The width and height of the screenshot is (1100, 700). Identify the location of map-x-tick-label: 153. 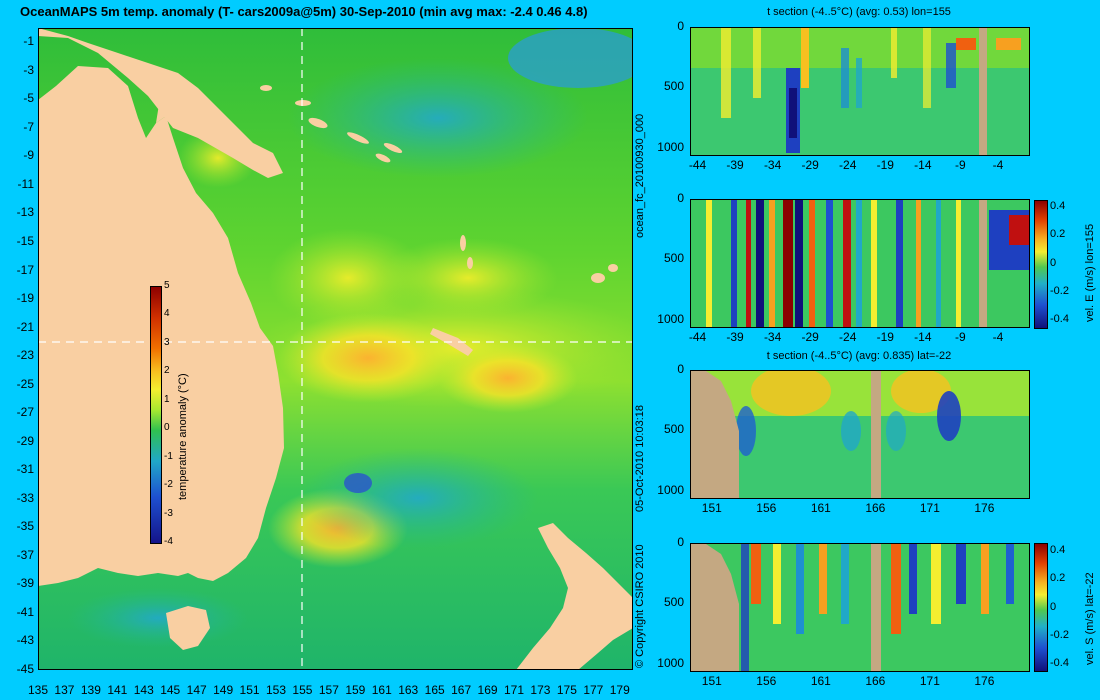
(276, 690).